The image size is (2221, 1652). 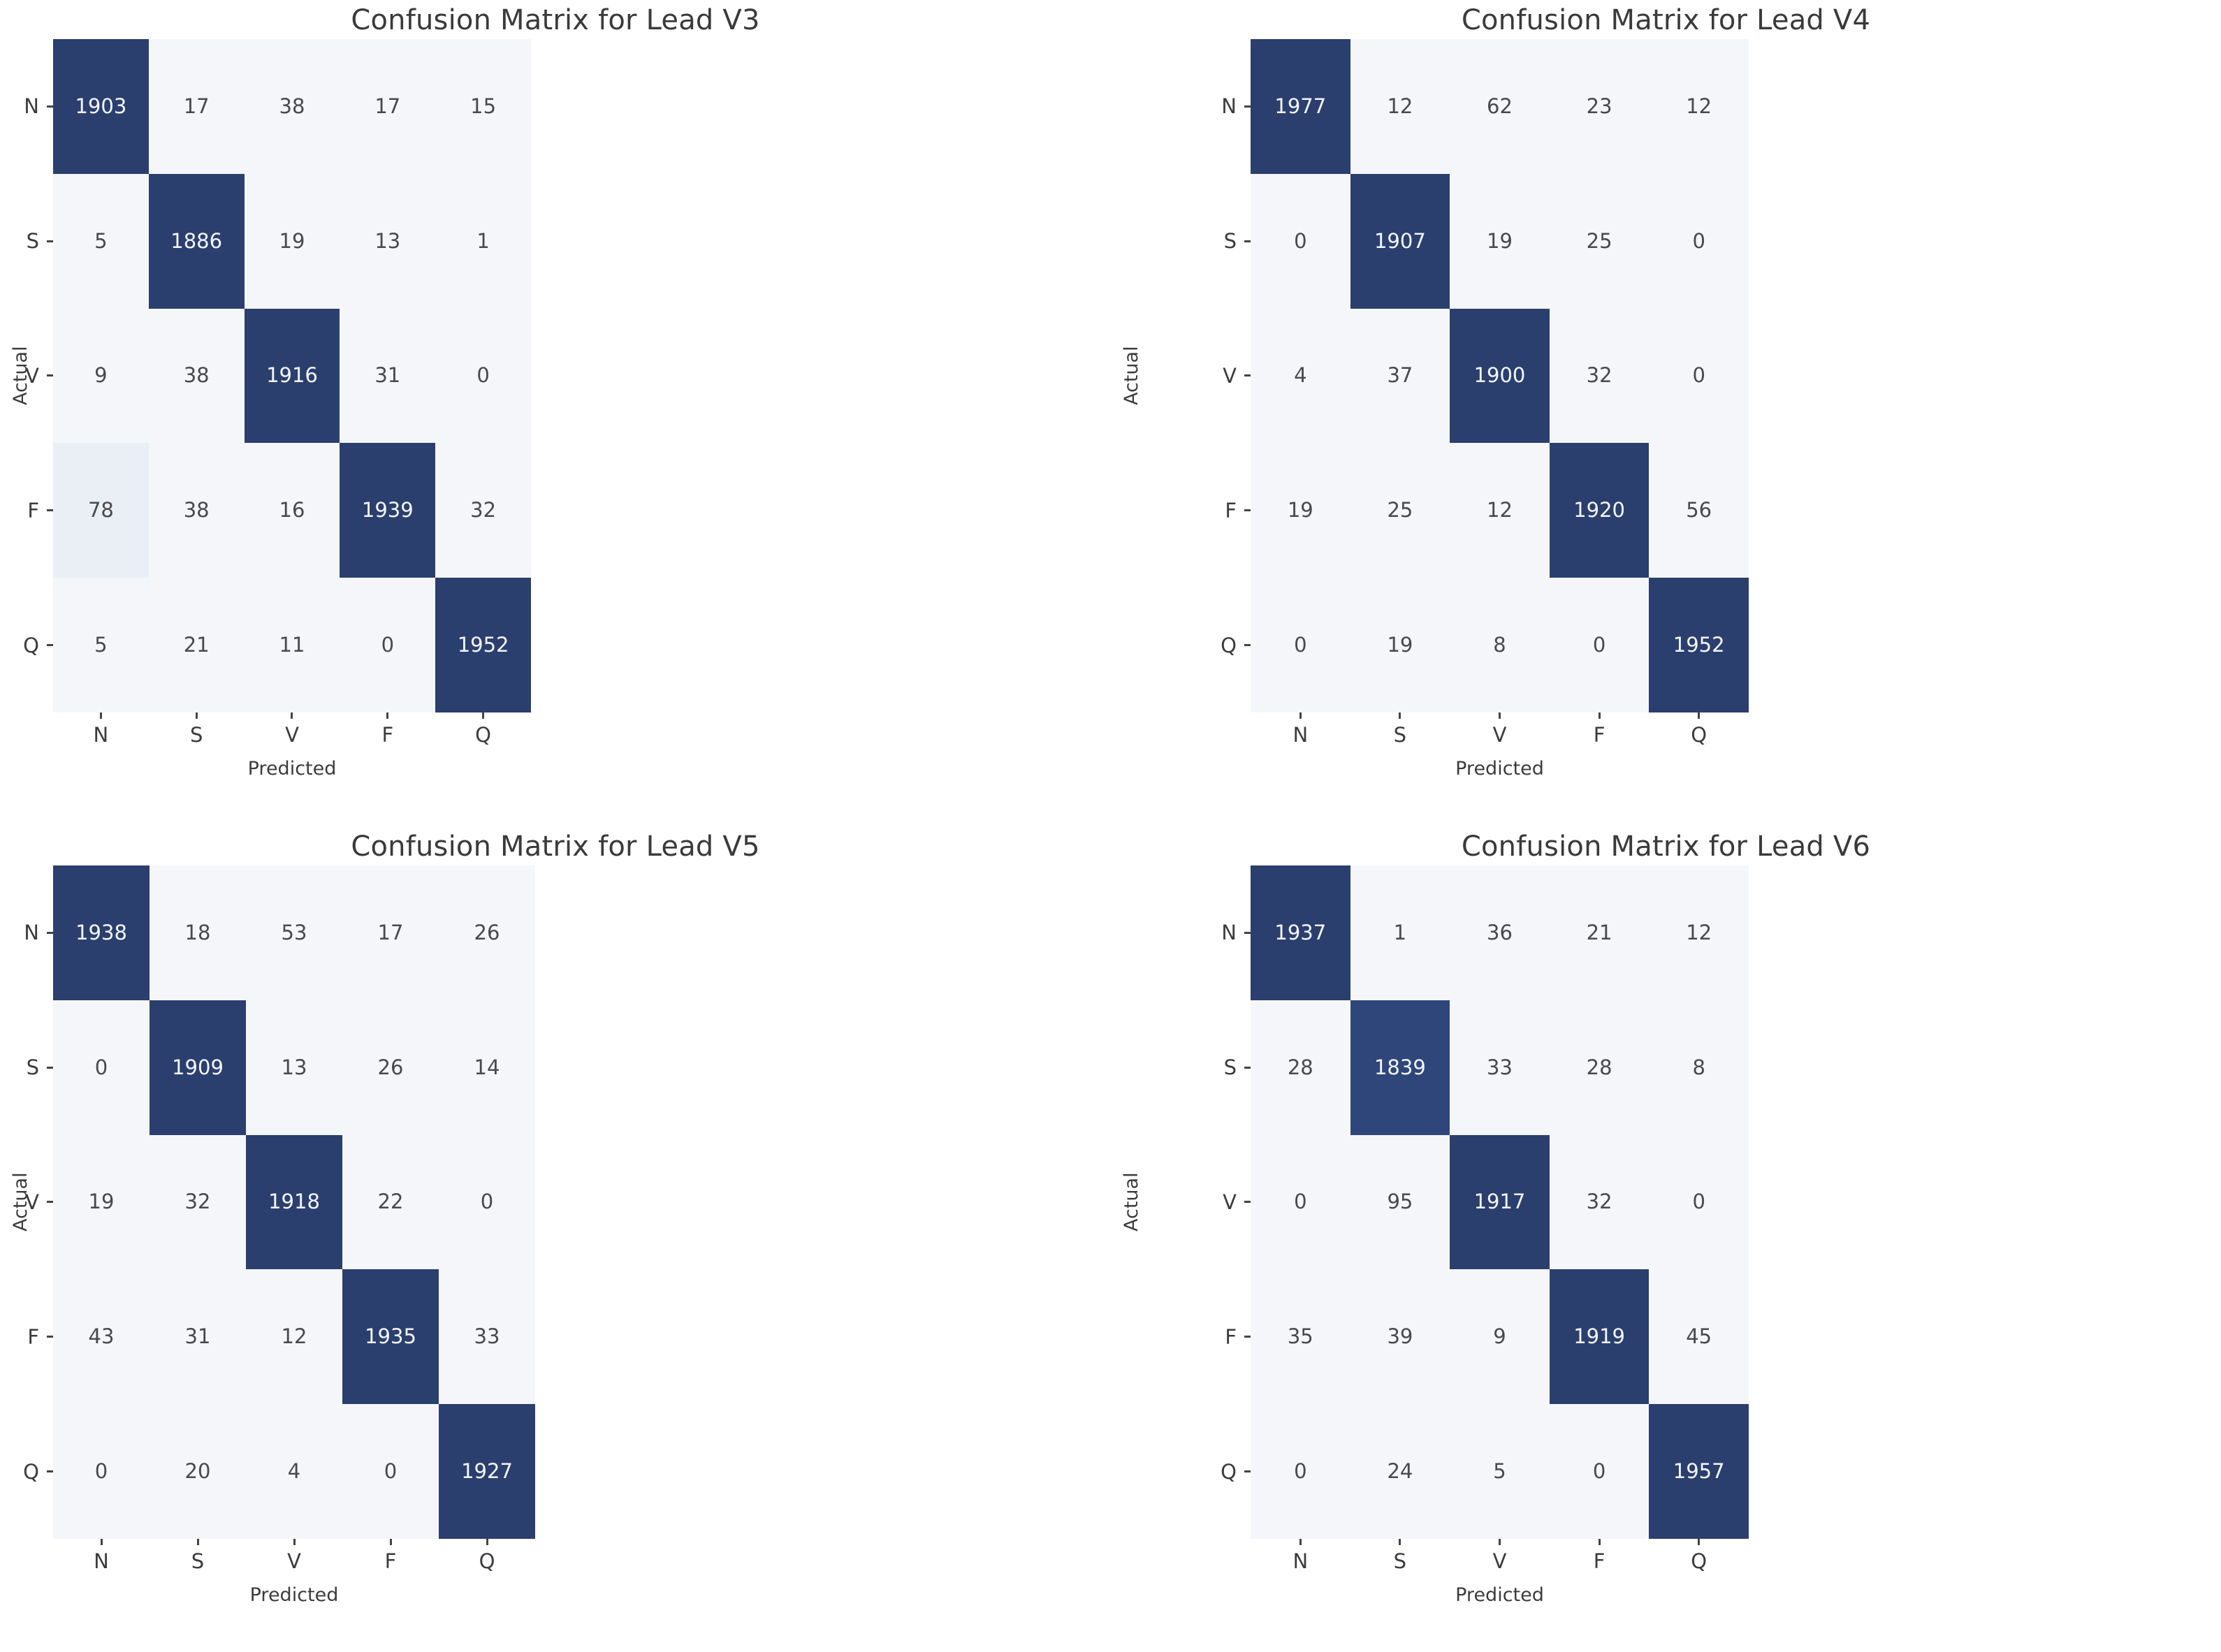 I want to click on matrix-cell: 56, so click(x=1699, y=510).